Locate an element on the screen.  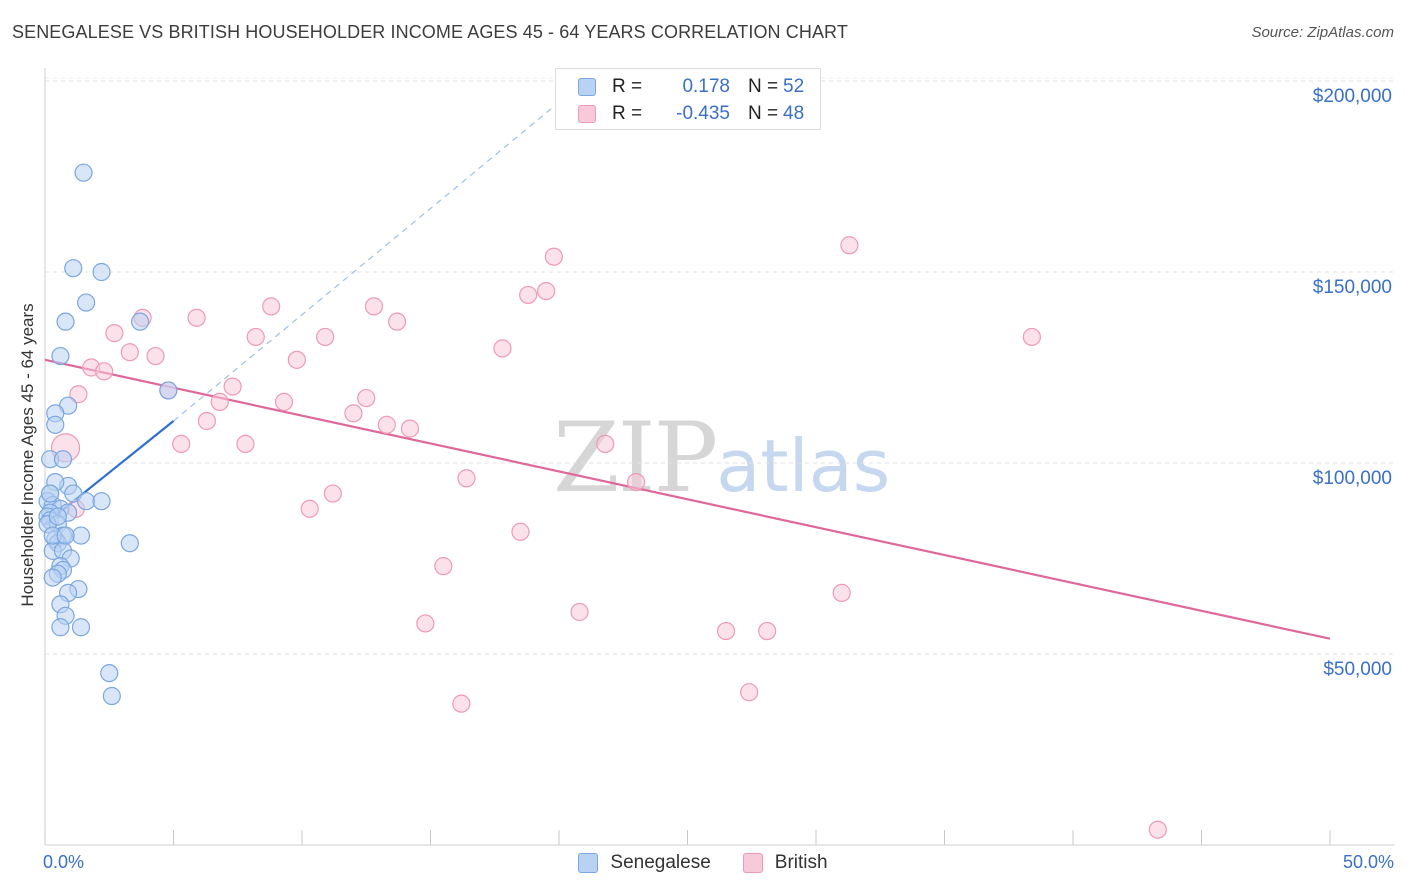
legend-label-british: British is located at coordinates (801, 862).